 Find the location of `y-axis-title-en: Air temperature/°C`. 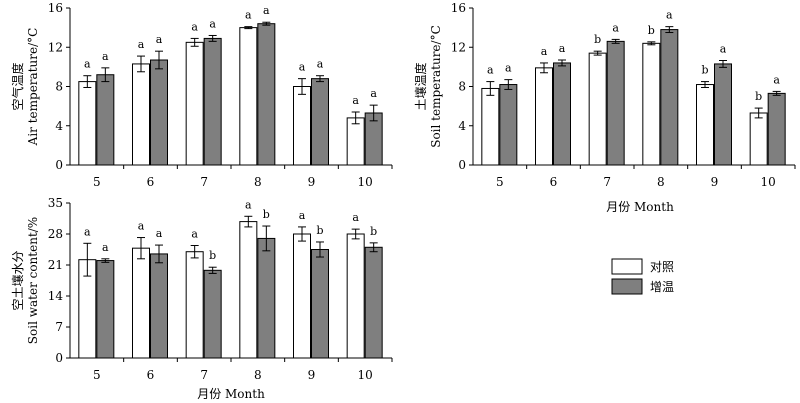

y-axis-title-en: Air temperature/°C is located at coordinates (33, 87).